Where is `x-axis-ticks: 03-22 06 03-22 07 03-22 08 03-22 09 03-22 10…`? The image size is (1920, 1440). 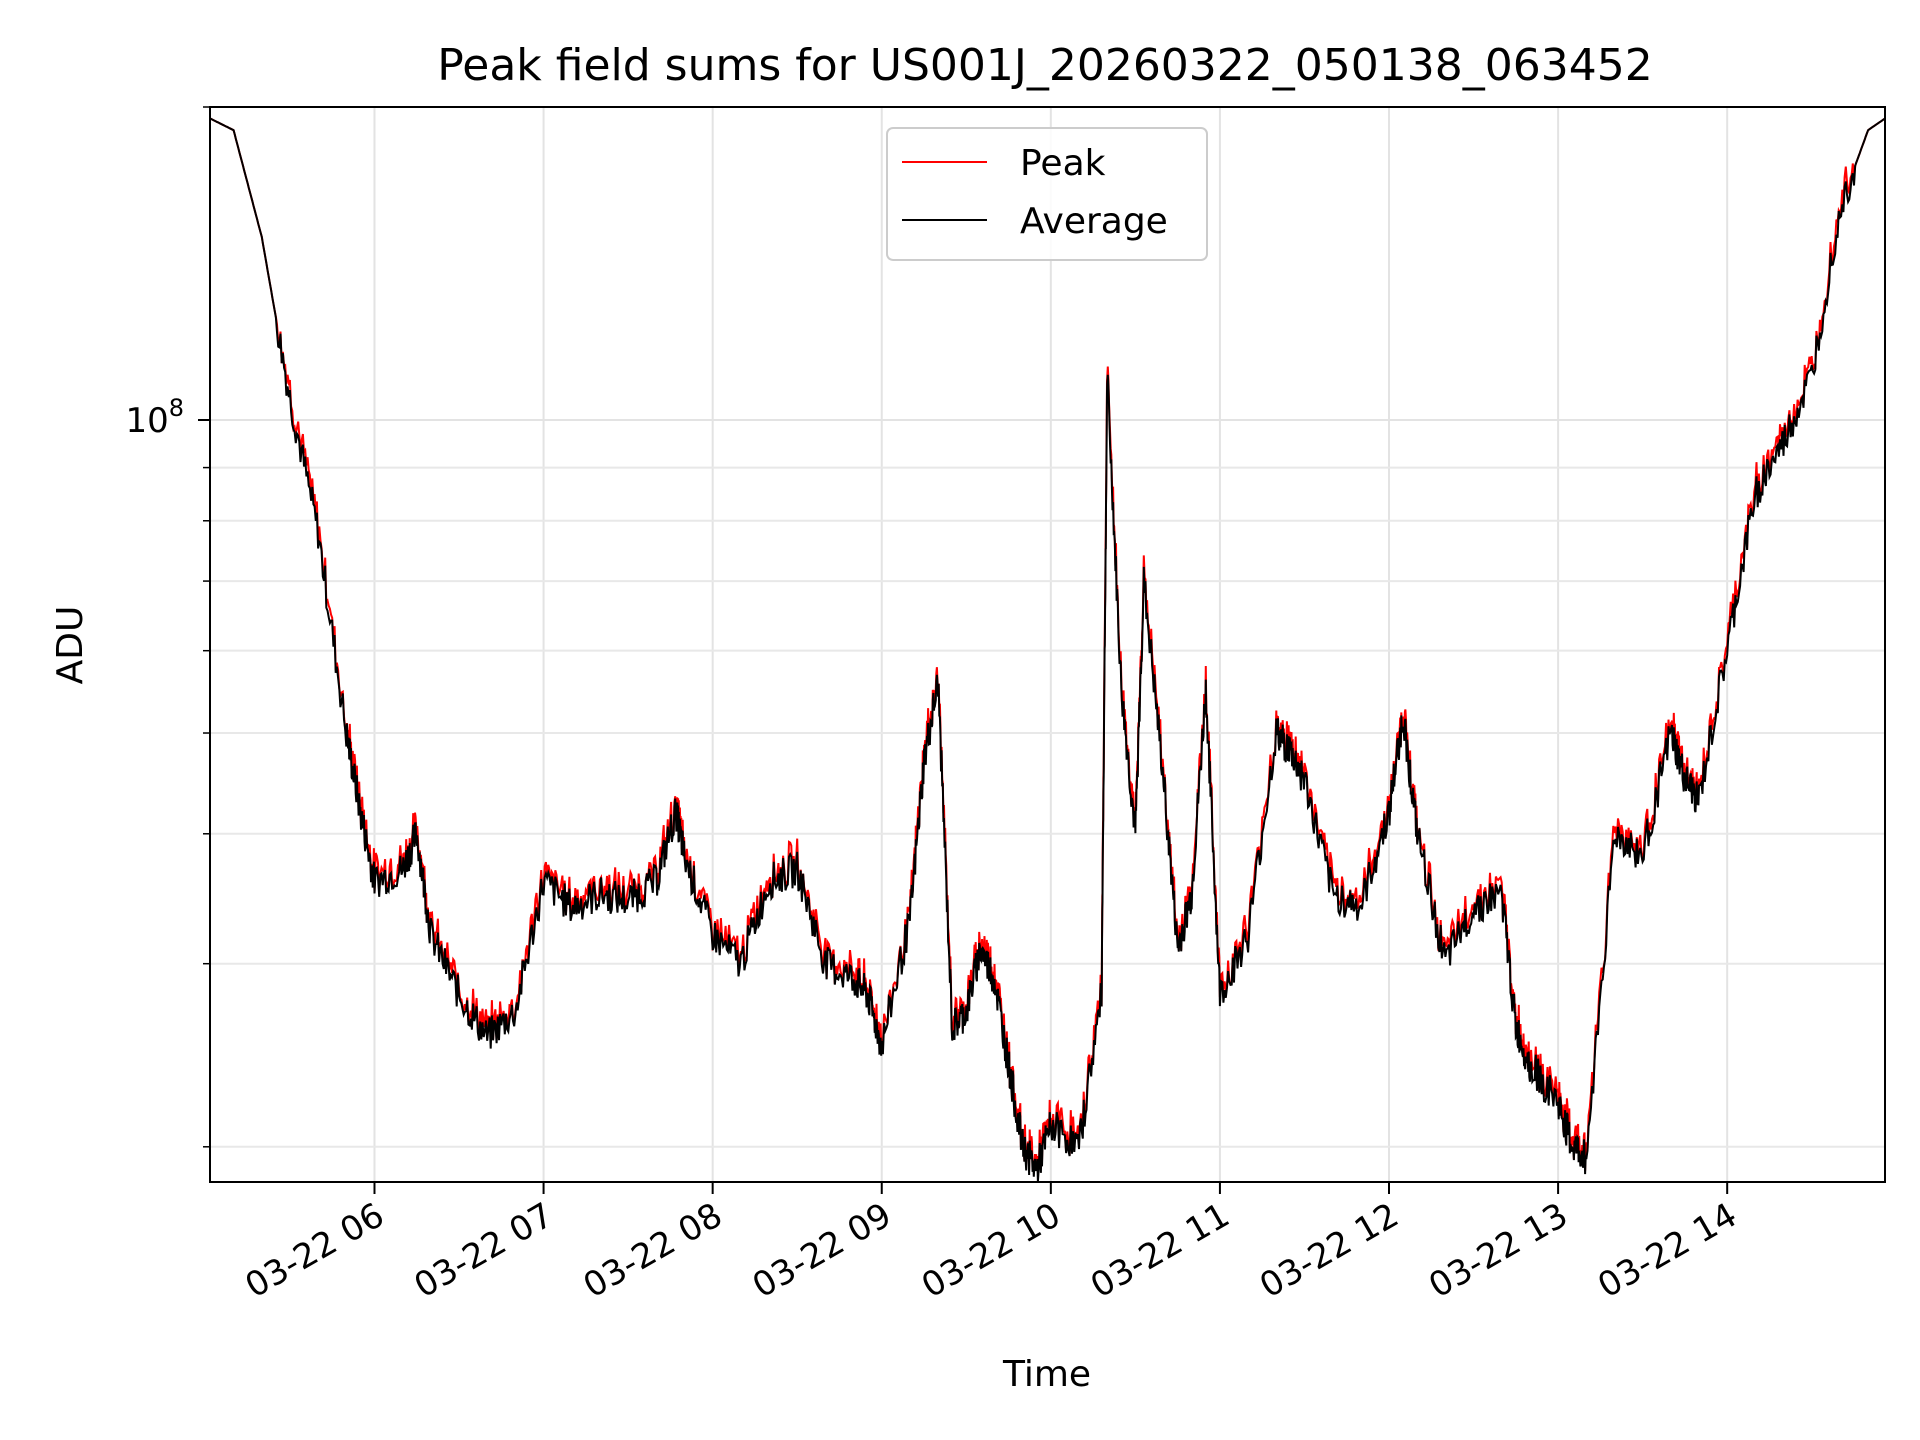 x-axis-ticks: 03-22 06 03-22 07 03-22 08 03-22 09 03-22 10… is located at coordinates (991, 1244).